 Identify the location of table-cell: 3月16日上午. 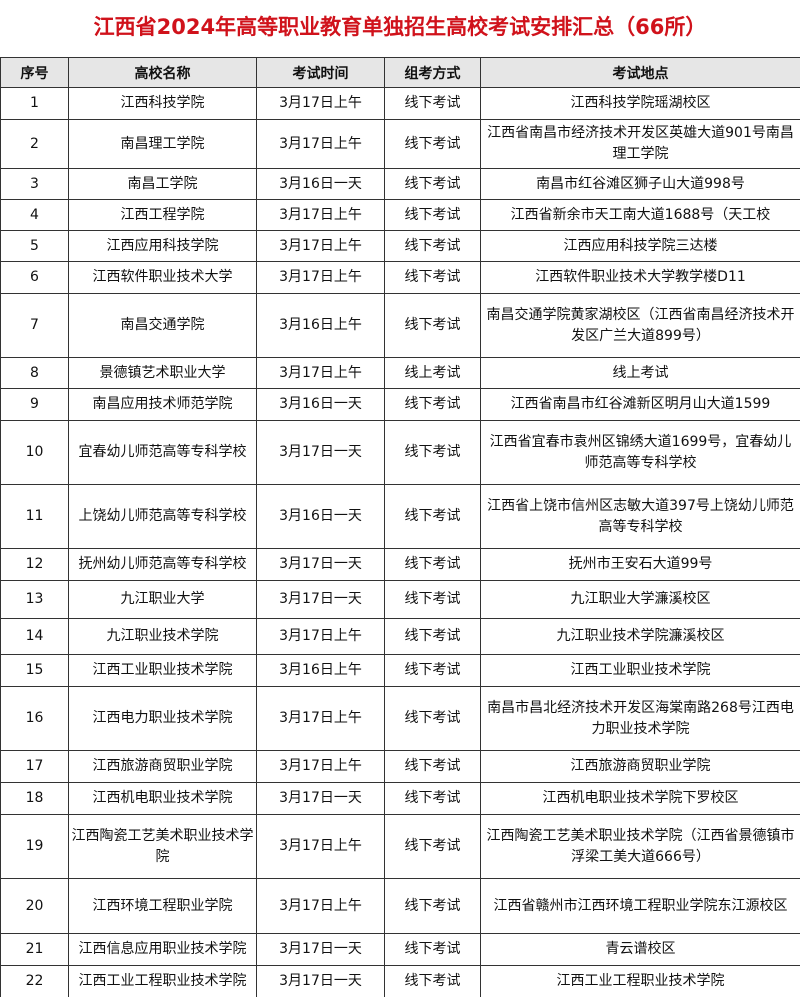
(320, 325).